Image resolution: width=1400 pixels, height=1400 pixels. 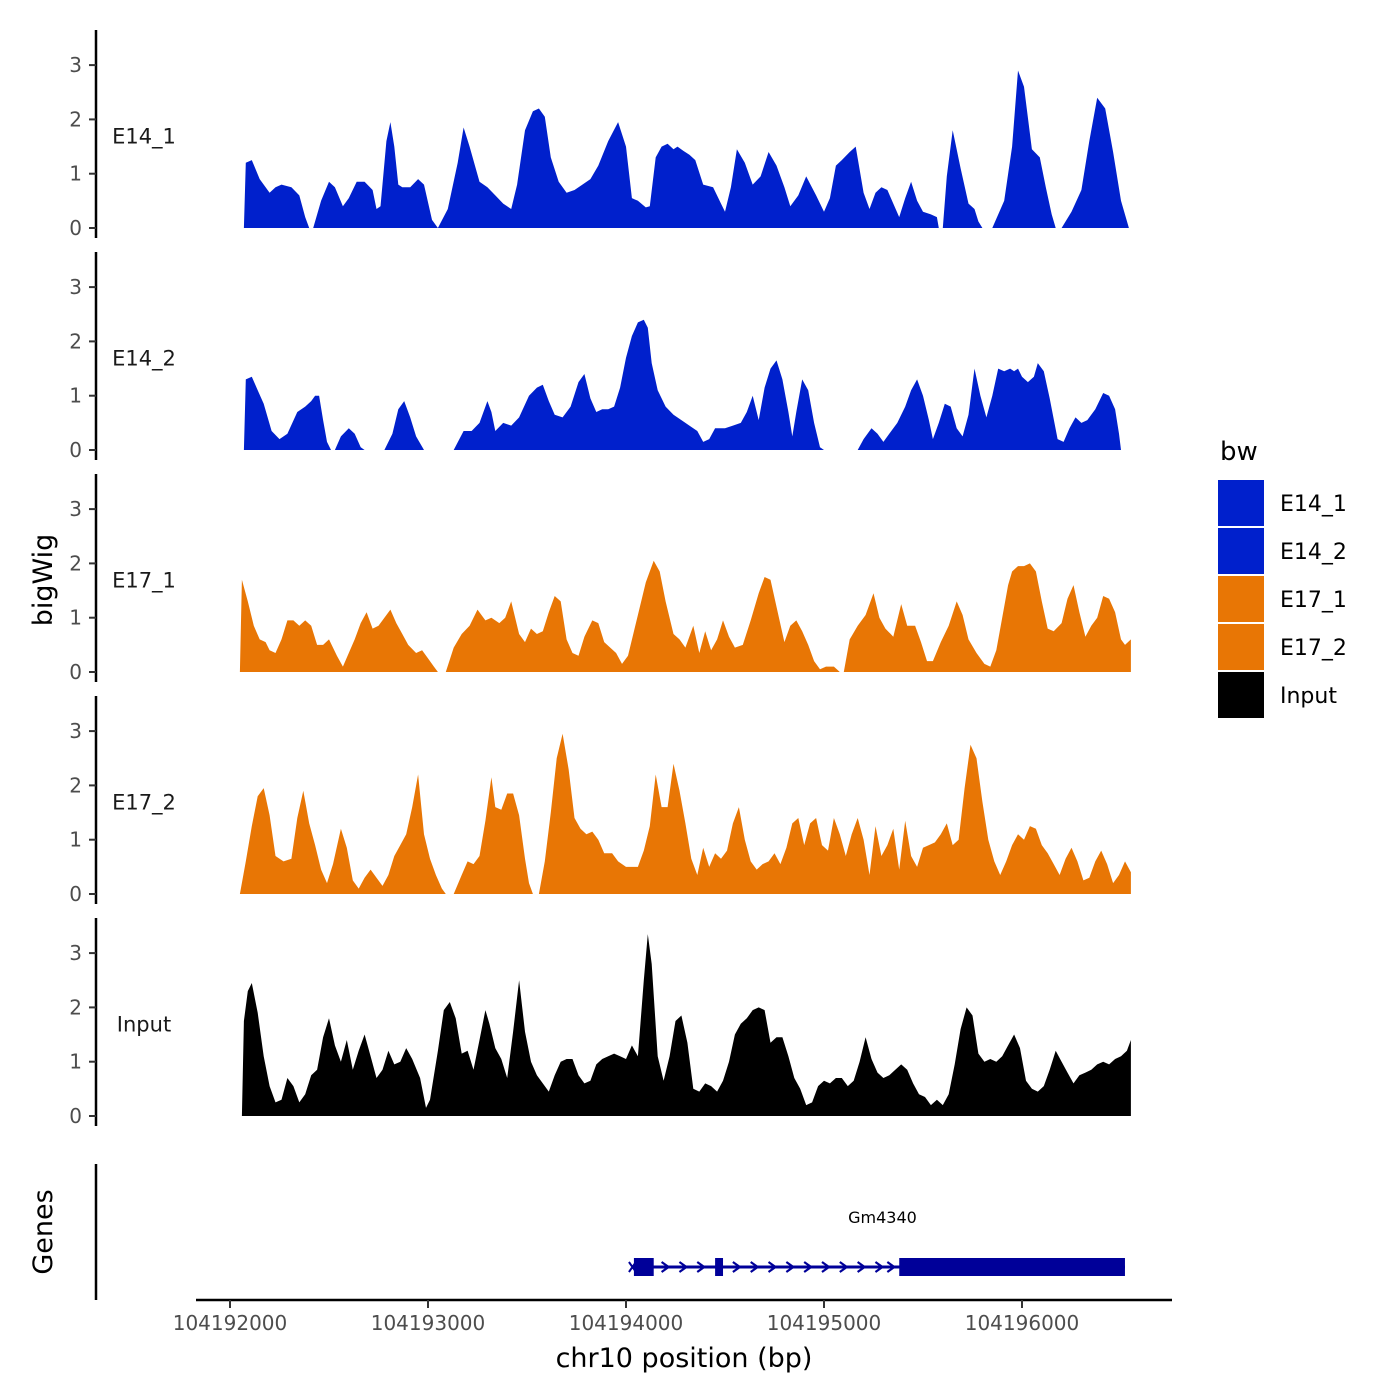 What do you see at coordinates (75, 894) in the screenshot?
I see `y-tick-label-E17_2-0: 0` at bounding box center [75, 894].